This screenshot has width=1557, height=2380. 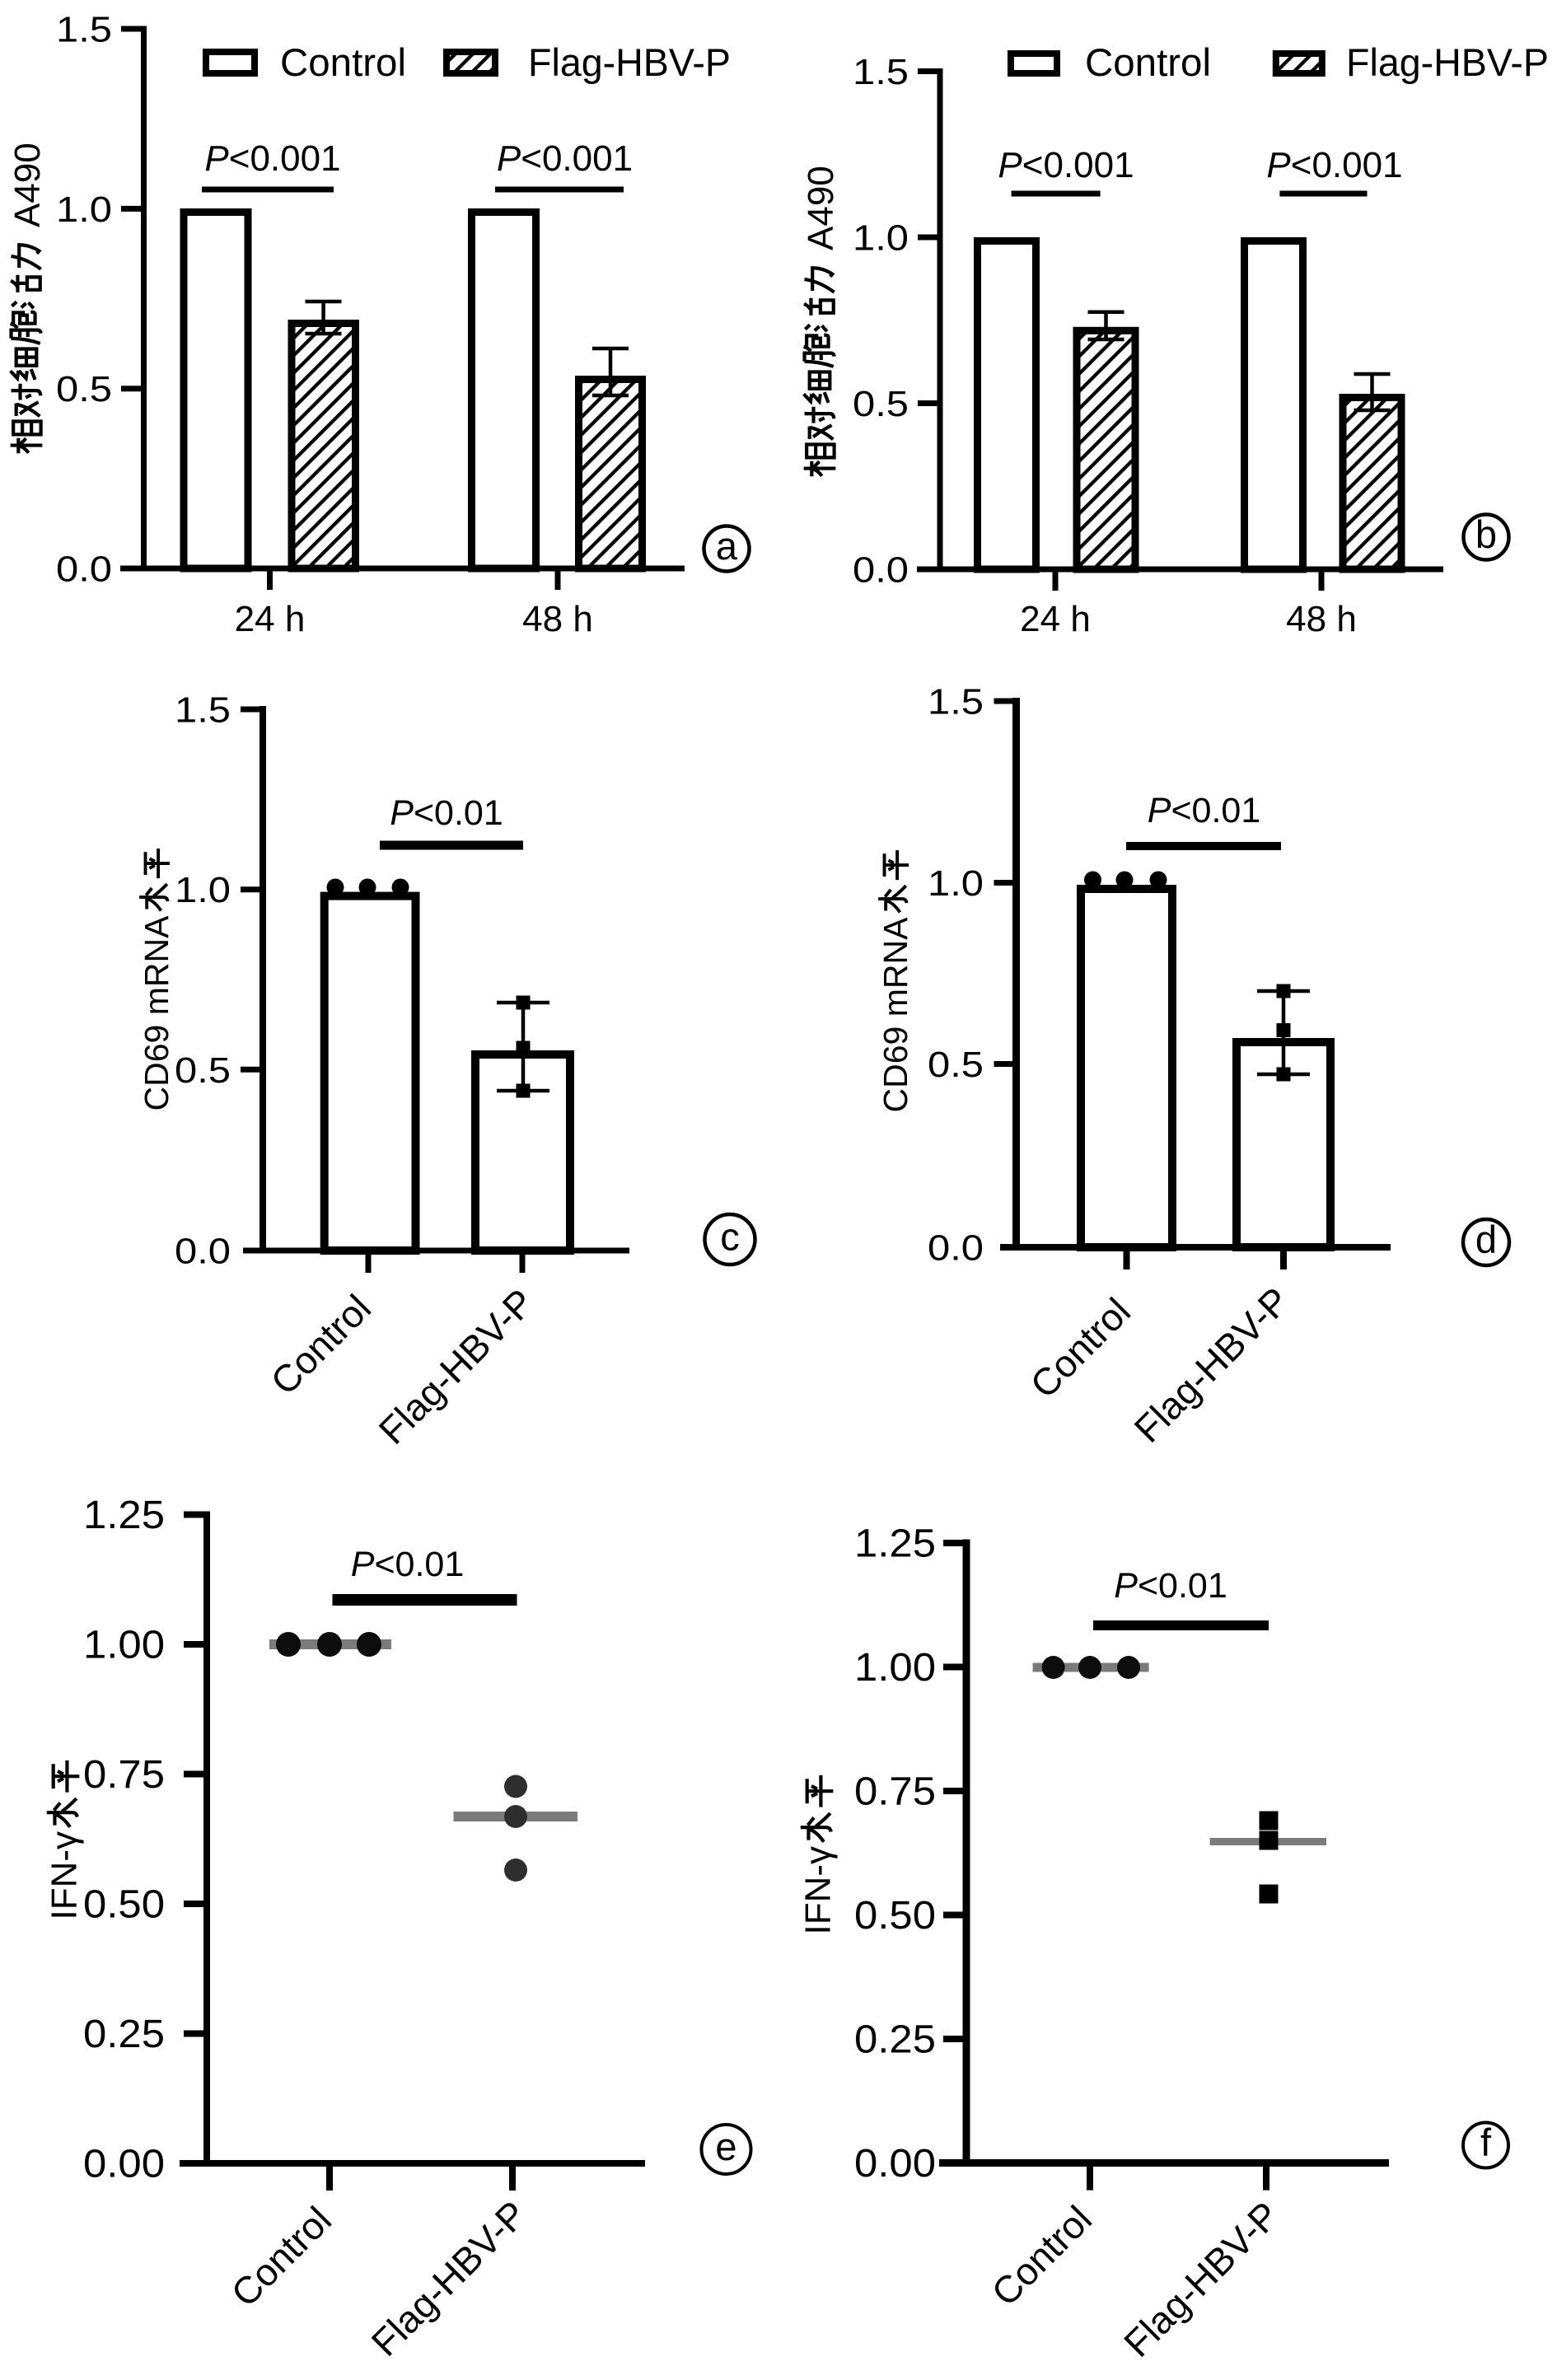 What do you see at coordinates (1486, 2142) in the screenshot?
I see `svg-text: f` at bounding box center [1486, 2142].